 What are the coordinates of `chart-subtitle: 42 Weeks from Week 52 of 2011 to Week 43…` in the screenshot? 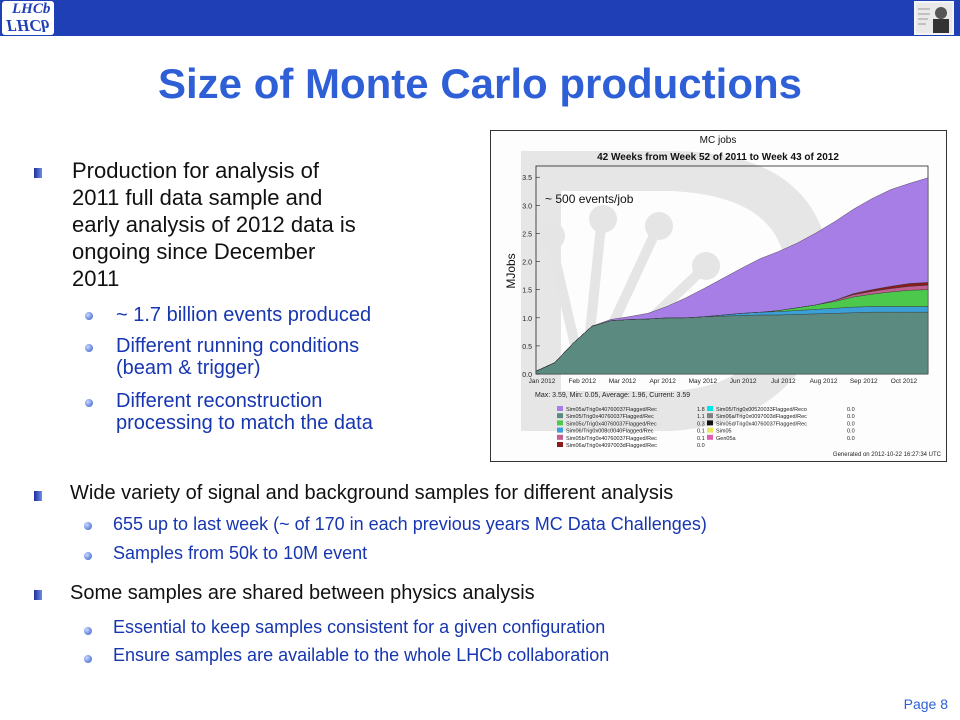 It's located at (718, 157).